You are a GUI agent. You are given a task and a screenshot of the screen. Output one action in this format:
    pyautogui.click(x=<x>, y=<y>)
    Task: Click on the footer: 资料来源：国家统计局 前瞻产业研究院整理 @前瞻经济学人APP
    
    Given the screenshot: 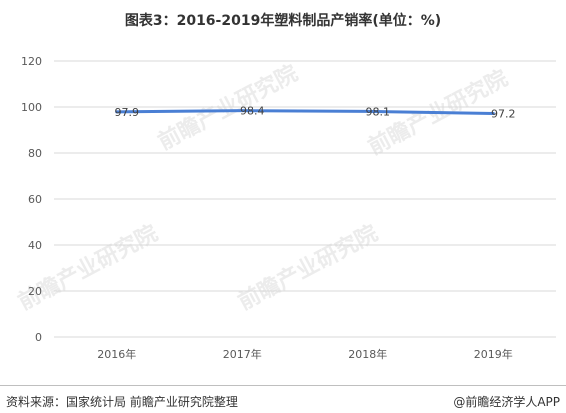 What is the action you would take?
    pyautogui.click(x=283, y=399)
    